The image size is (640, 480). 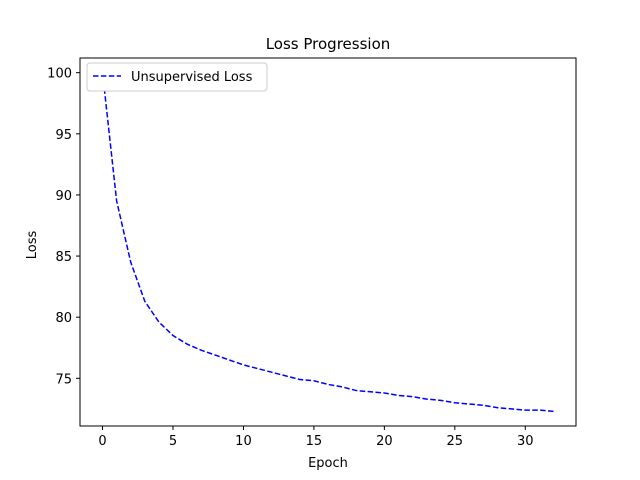 I want to click on x-tick-label: 15, so click(x=314, y=441).